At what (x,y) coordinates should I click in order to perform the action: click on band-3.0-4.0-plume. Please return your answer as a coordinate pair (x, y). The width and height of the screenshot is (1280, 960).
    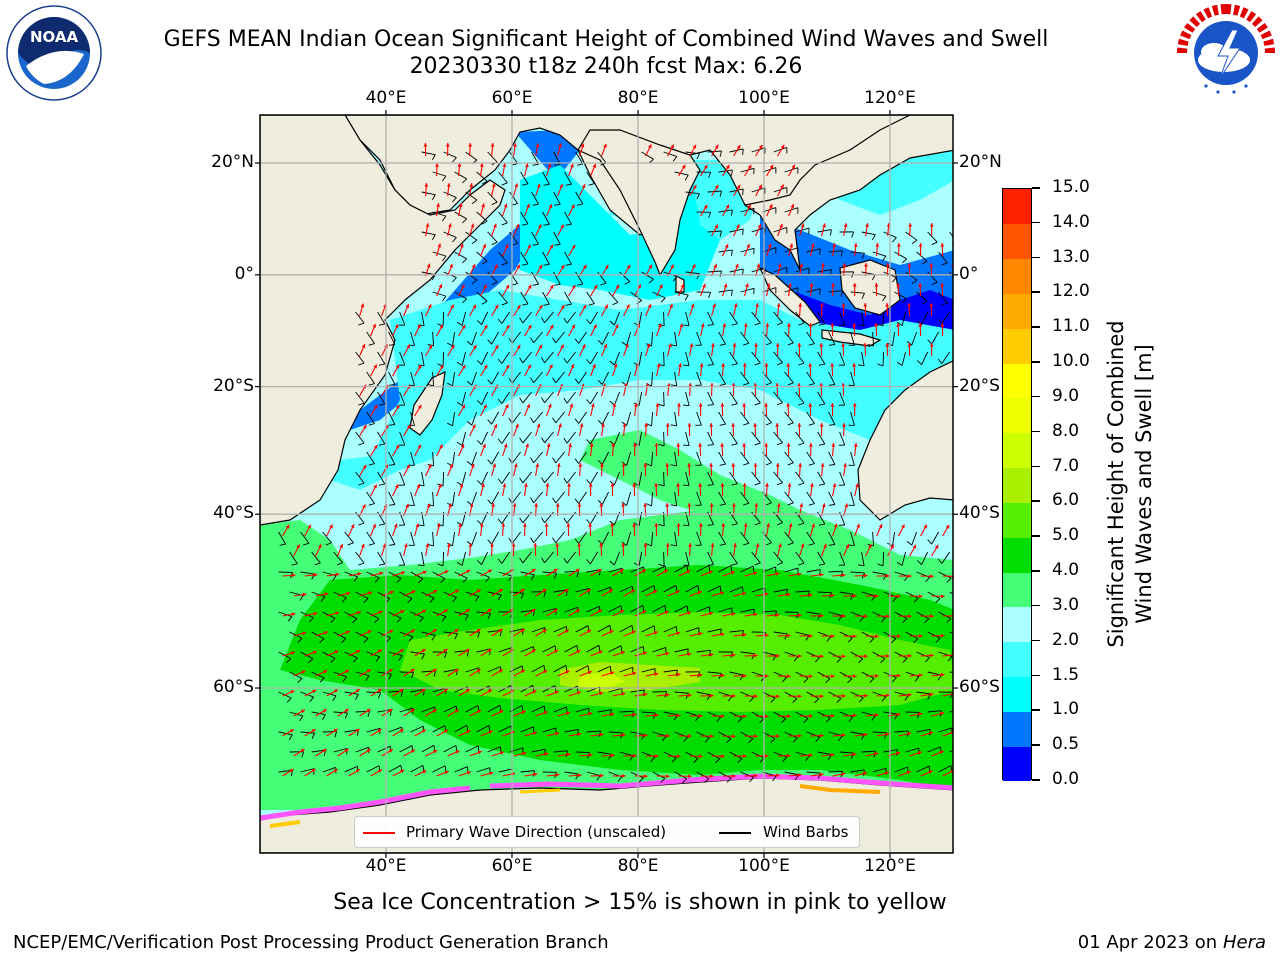
    Looking at the image, I should click on (720, 487).